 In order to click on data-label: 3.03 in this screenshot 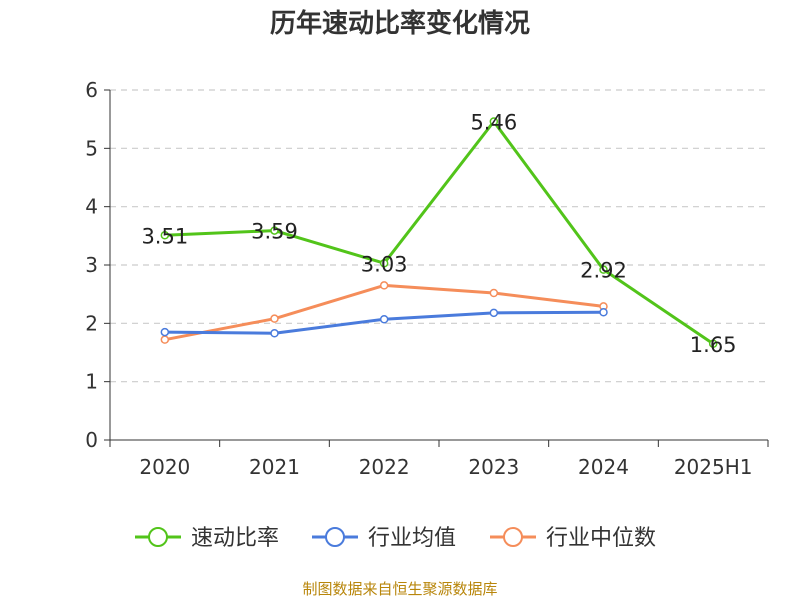, I will do `click(384, 264)`.